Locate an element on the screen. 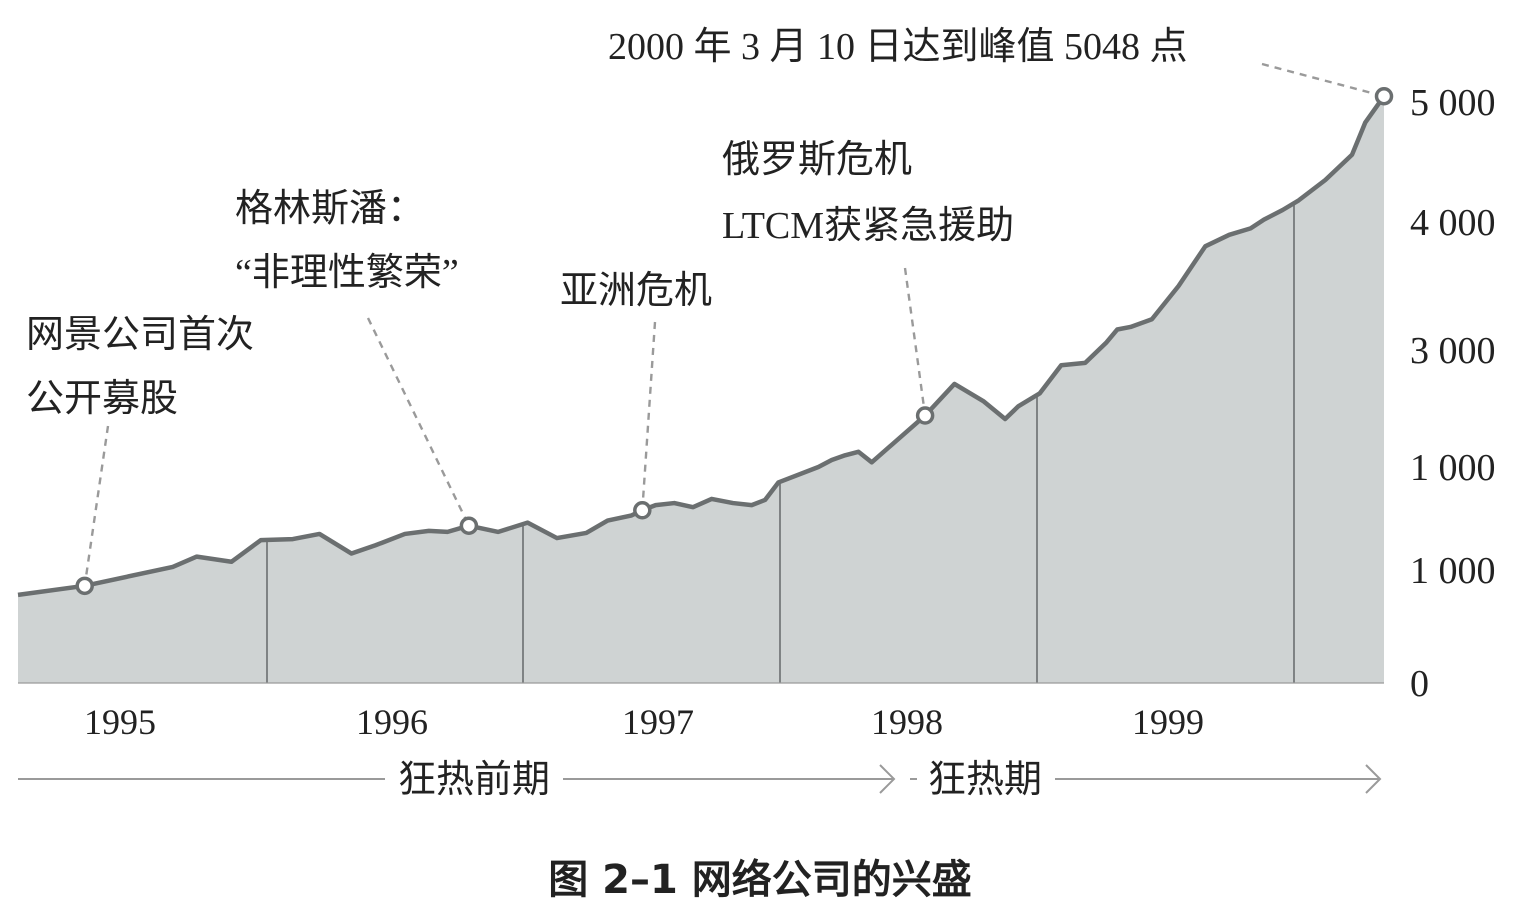 This screenshot has height=916, width=1538. x-axis-ticks: 1995 1996 1997 1998 1999 is located at coordinates (644, 722).